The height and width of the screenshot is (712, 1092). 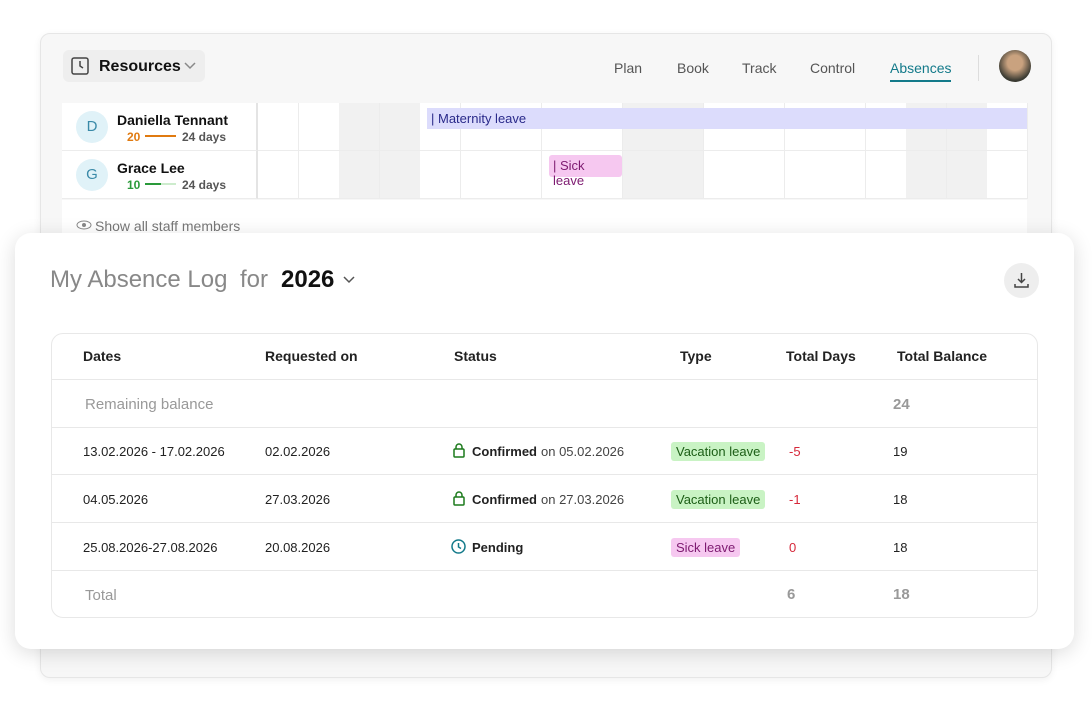 I want to click on maternity-bar: | Maternity leave, so click(x=727, y=118).